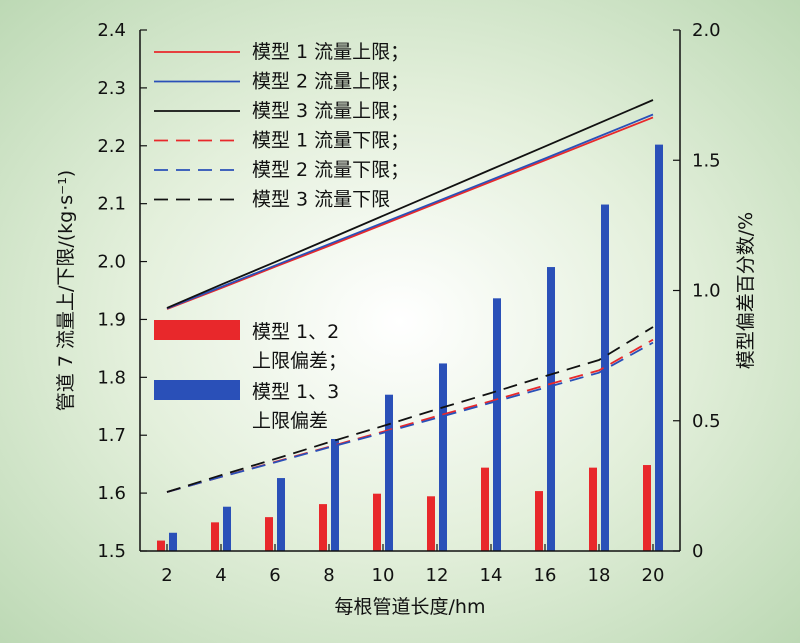 Image resolution: width=800 pixels, height=643 pixels. I want to click on y-left-tick-label: 2.1, so click(111, 204).